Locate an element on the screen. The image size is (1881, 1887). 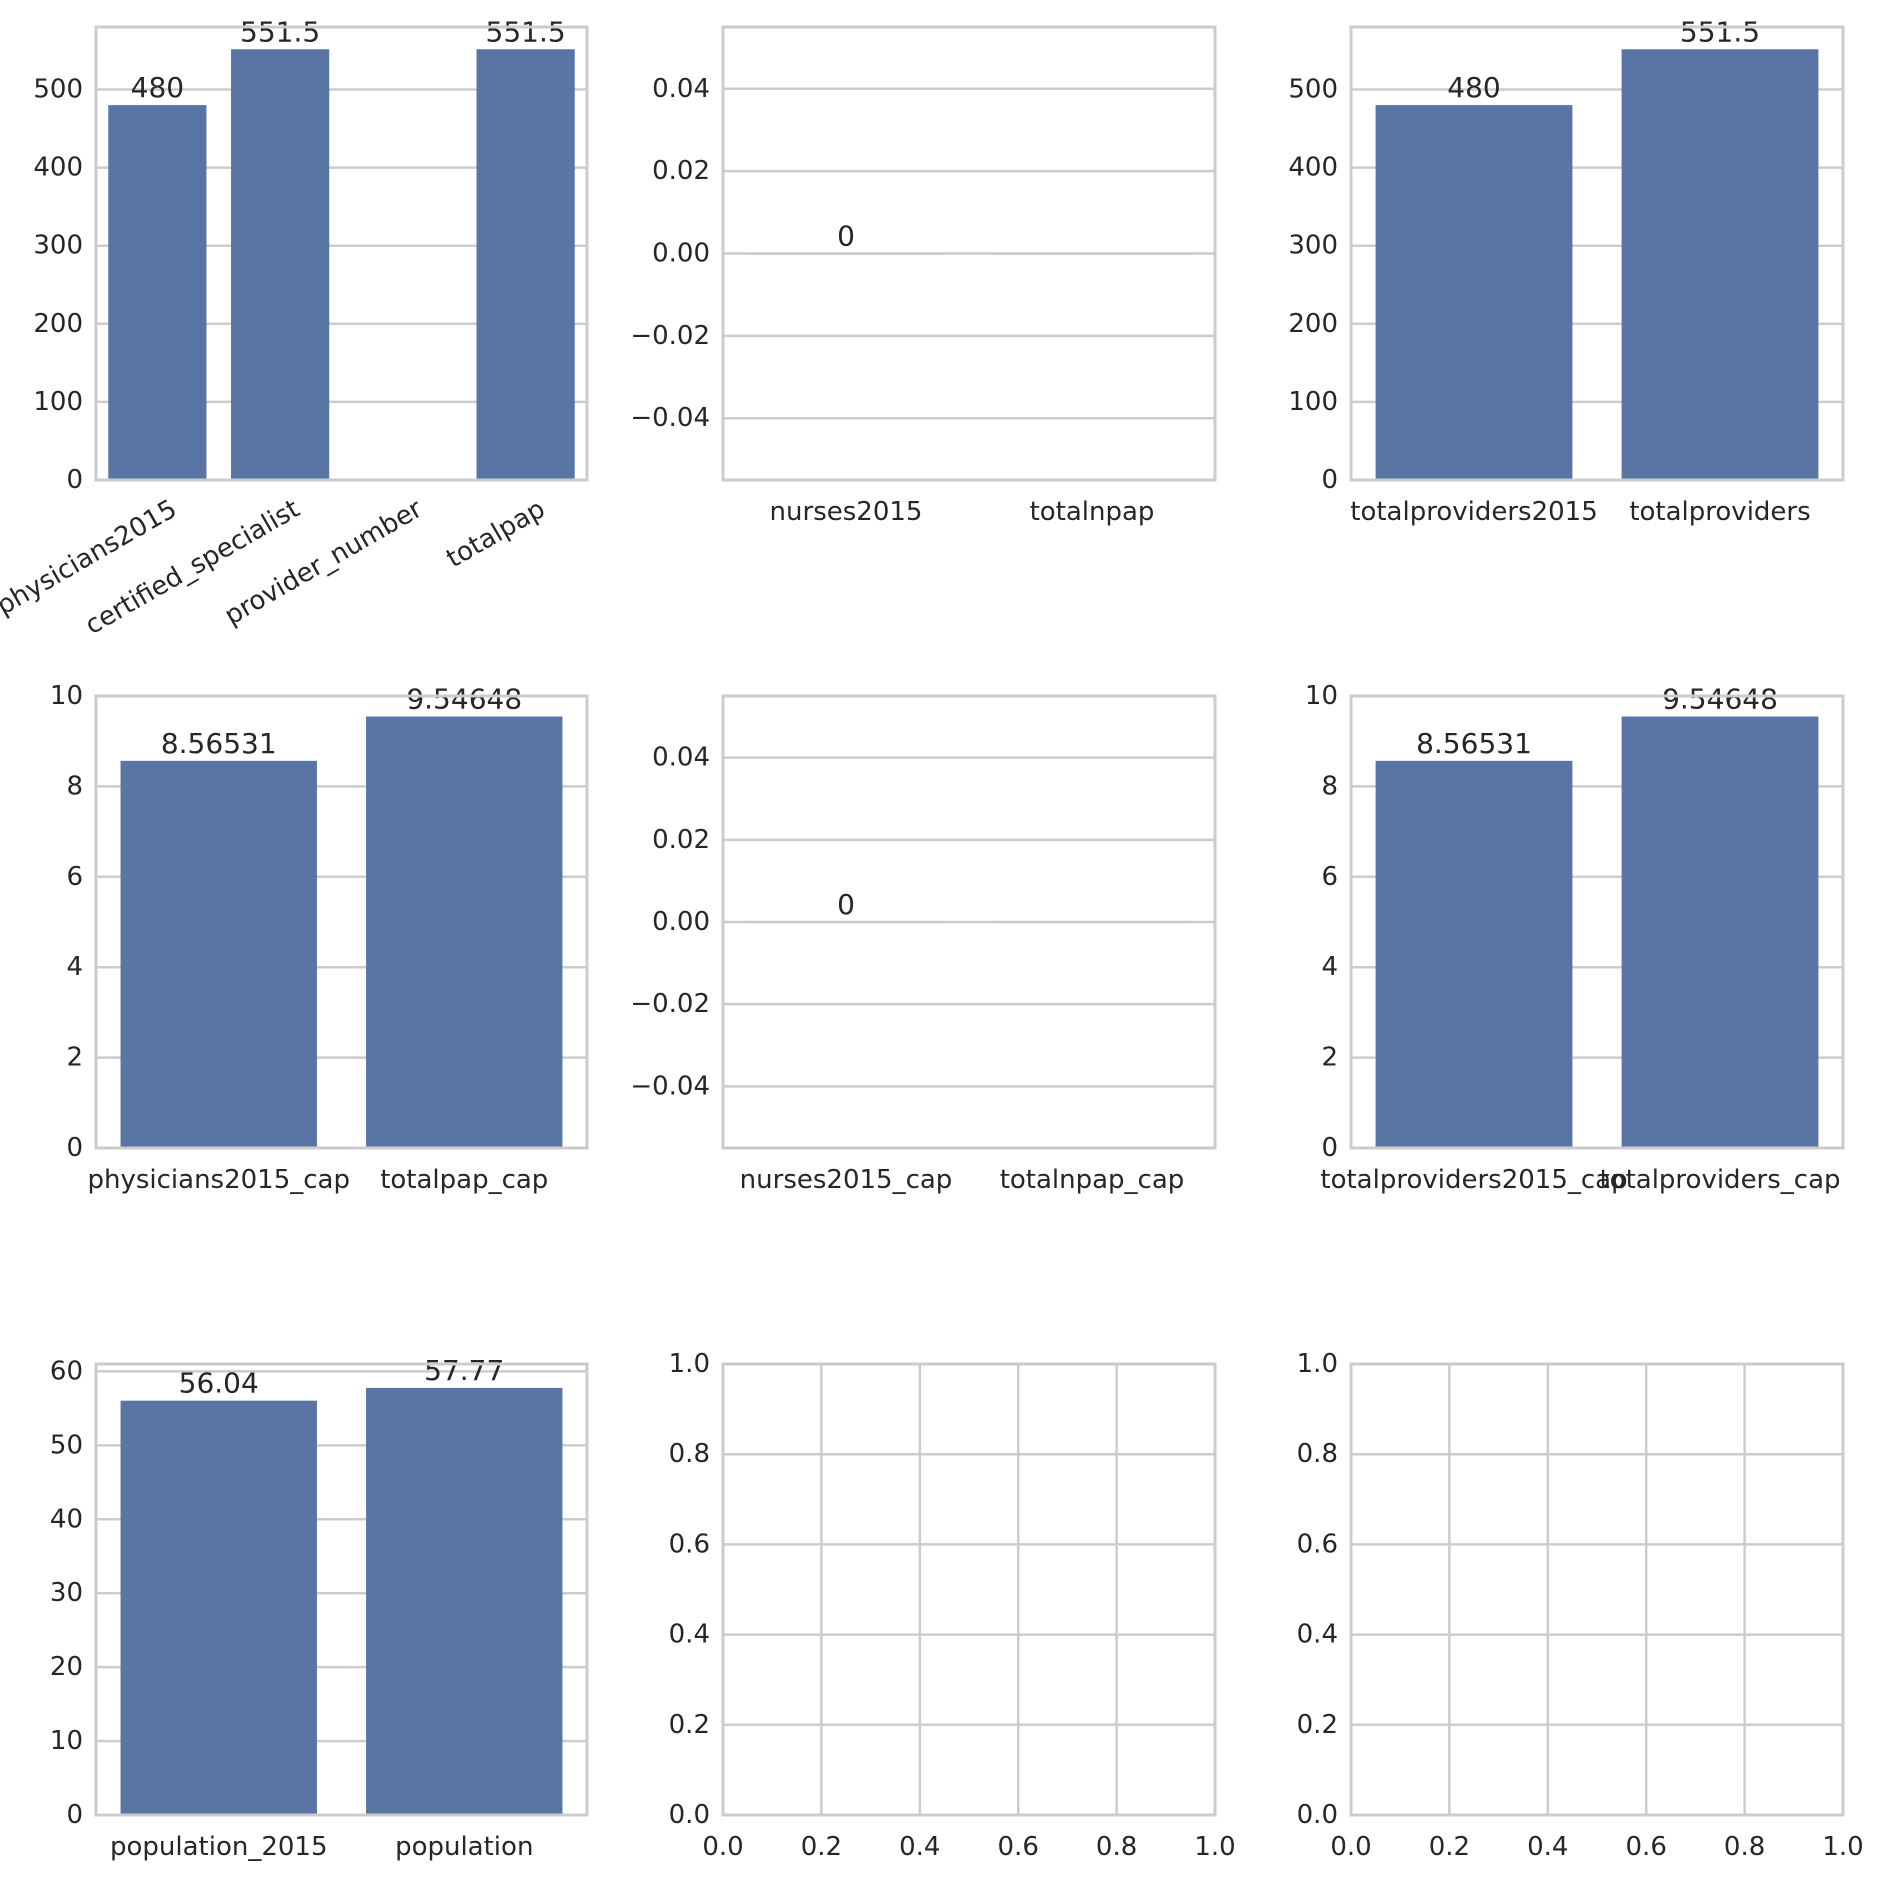
bar-population is located at coordinates (464, 1601).